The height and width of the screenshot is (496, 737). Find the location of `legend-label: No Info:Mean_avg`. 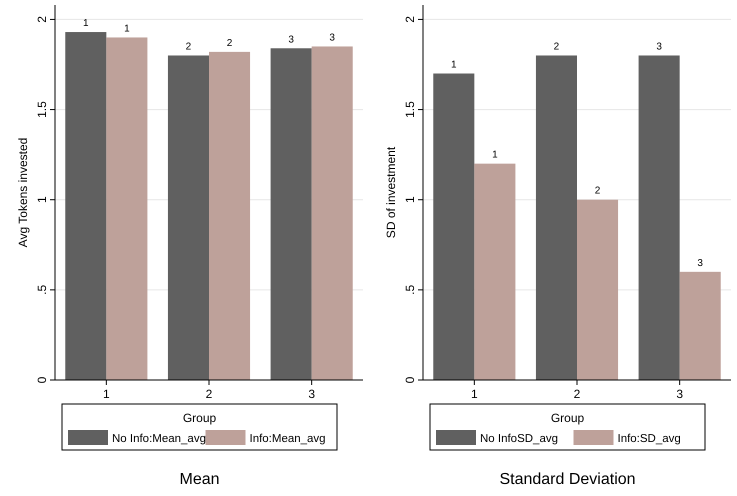

legend-label: No Info:Mean_avg is located at coordinates (159, 439).